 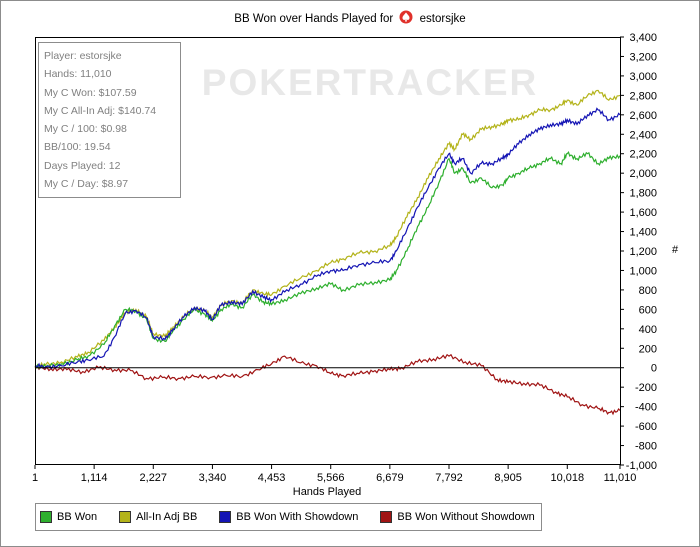 What do you see at coordinates (643, 271) in the screenshot?
I see `y-tick-label: 1,000` at bounding box center [643, 271].